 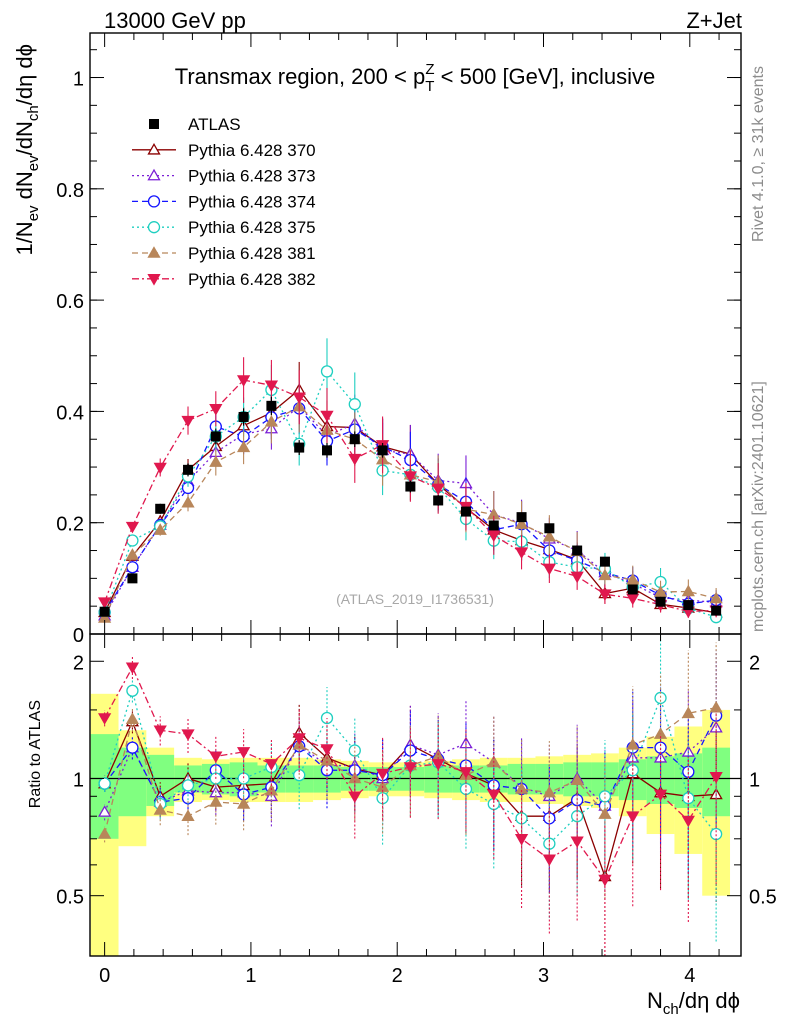 I want to click on ratio-tick-label-right: 1, so click(x=754, y=780).